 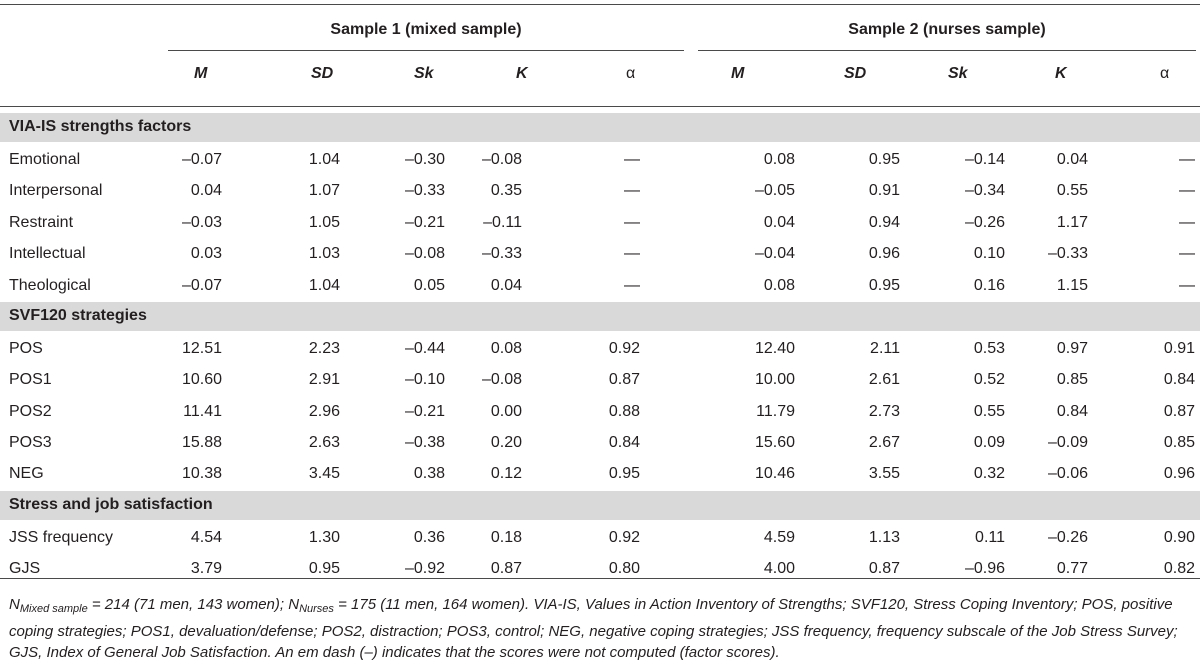 I want to click on table-cell: 0.11, so click(x=990, y=537).